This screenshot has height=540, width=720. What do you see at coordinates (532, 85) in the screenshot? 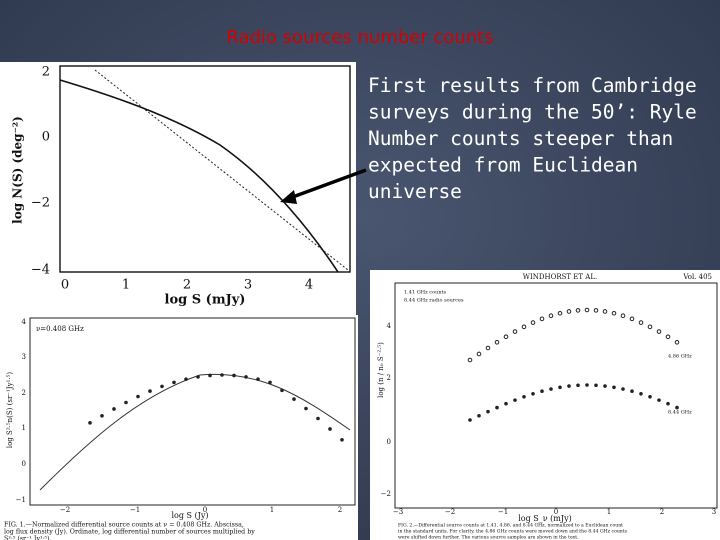
I see `text-line: First results from Cambridge` at bounding box center [532, 85].